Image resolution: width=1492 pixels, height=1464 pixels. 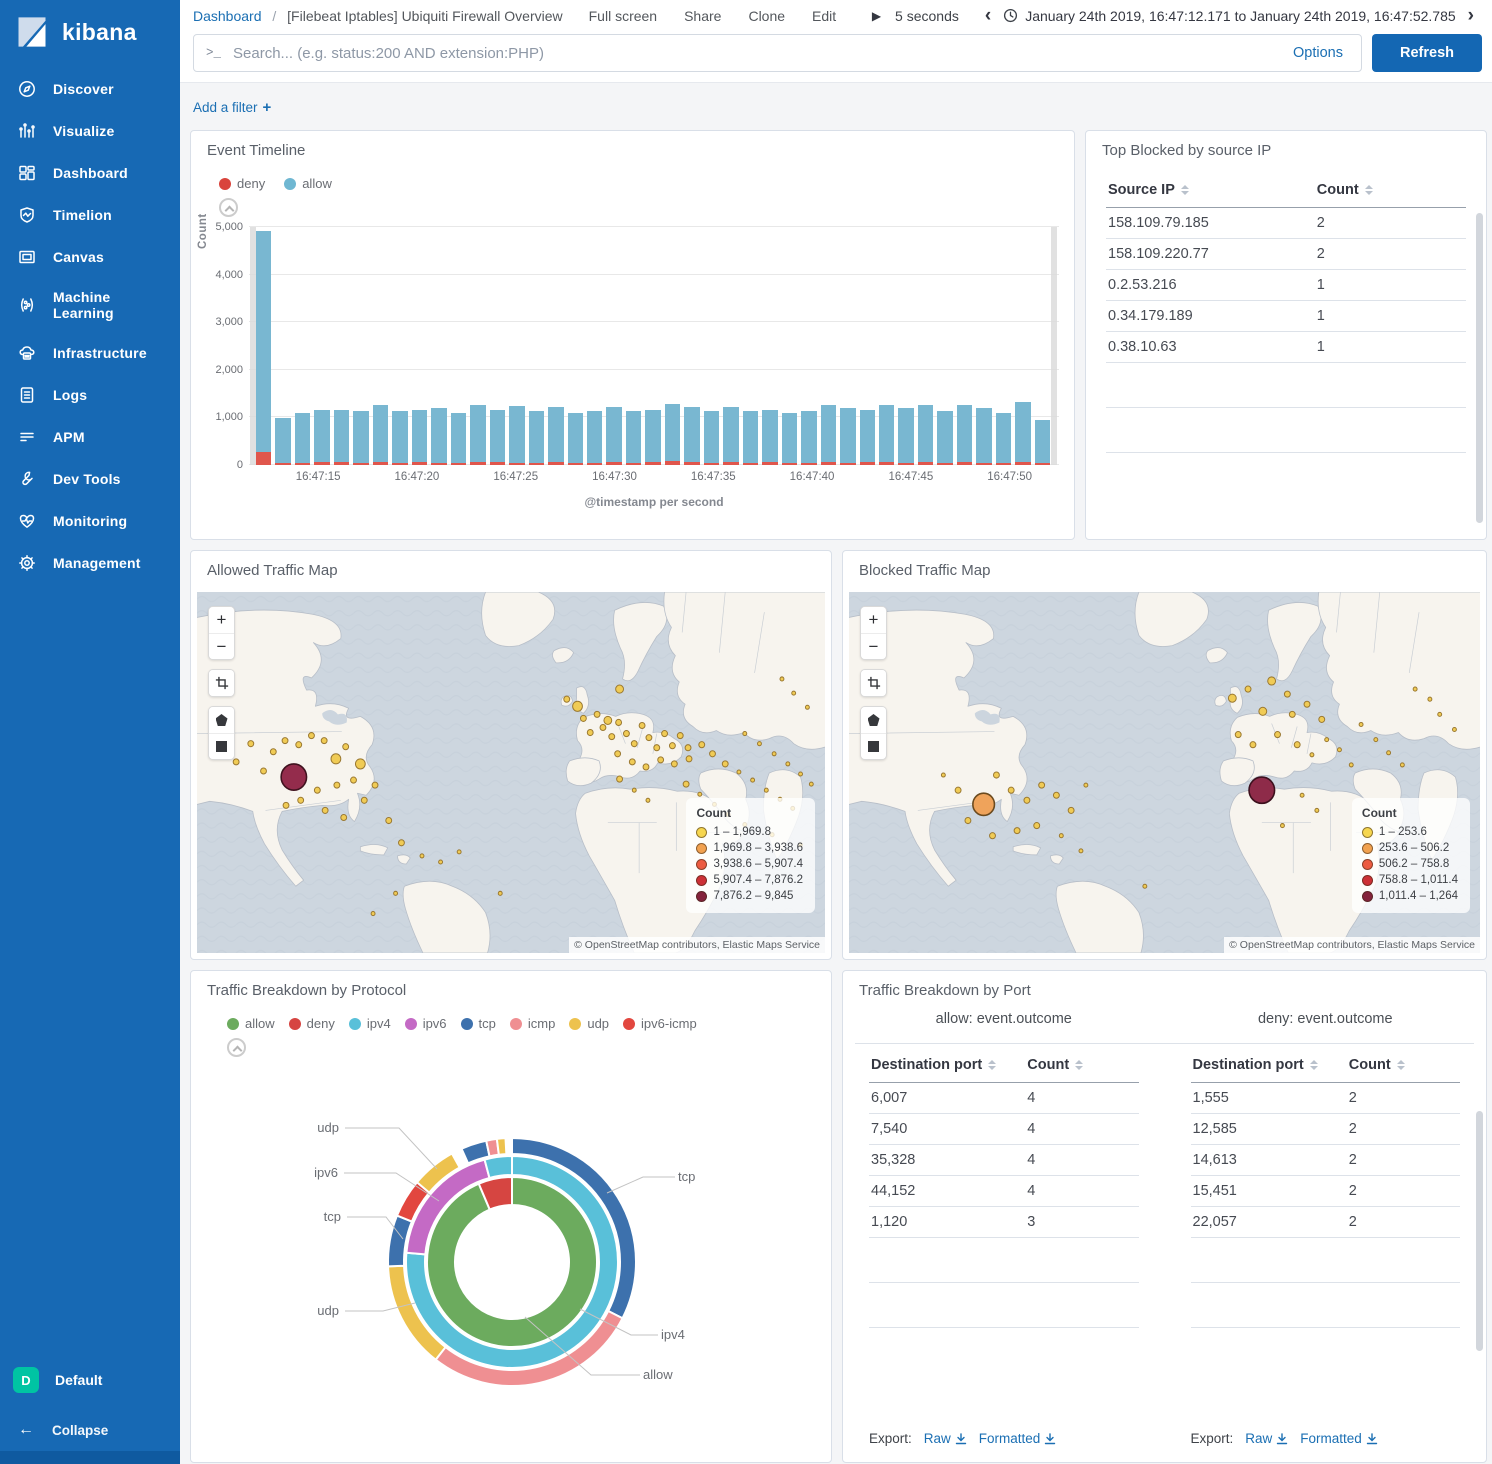 What do you see at coordinates (221, 683) in the screenshot?
I see `fit-bounds-button` at bounding box center [221, 683].